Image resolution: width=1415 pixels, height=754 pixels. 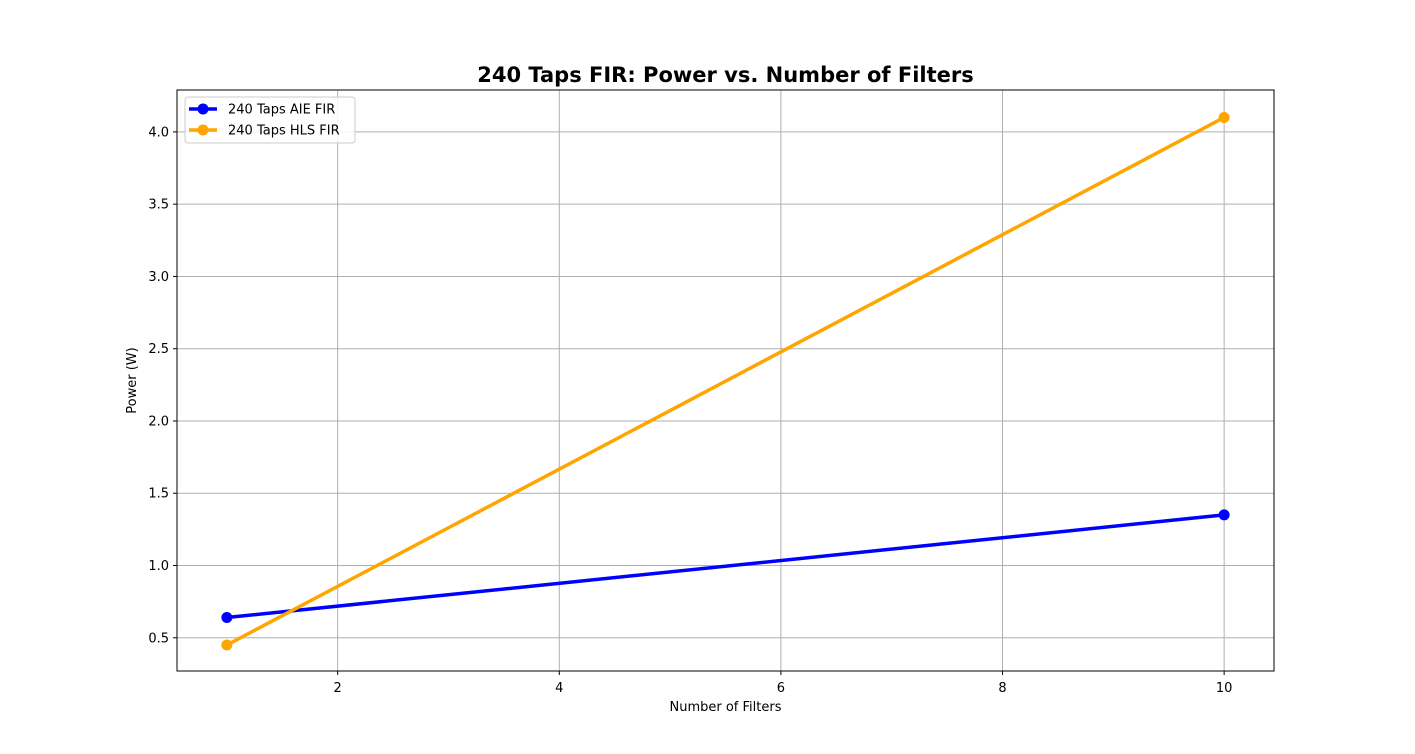 What do you see at coordinates (158, 349) in the screenshot?
I see `y-tick-label: 2.5` at bounding box center [158, 349].